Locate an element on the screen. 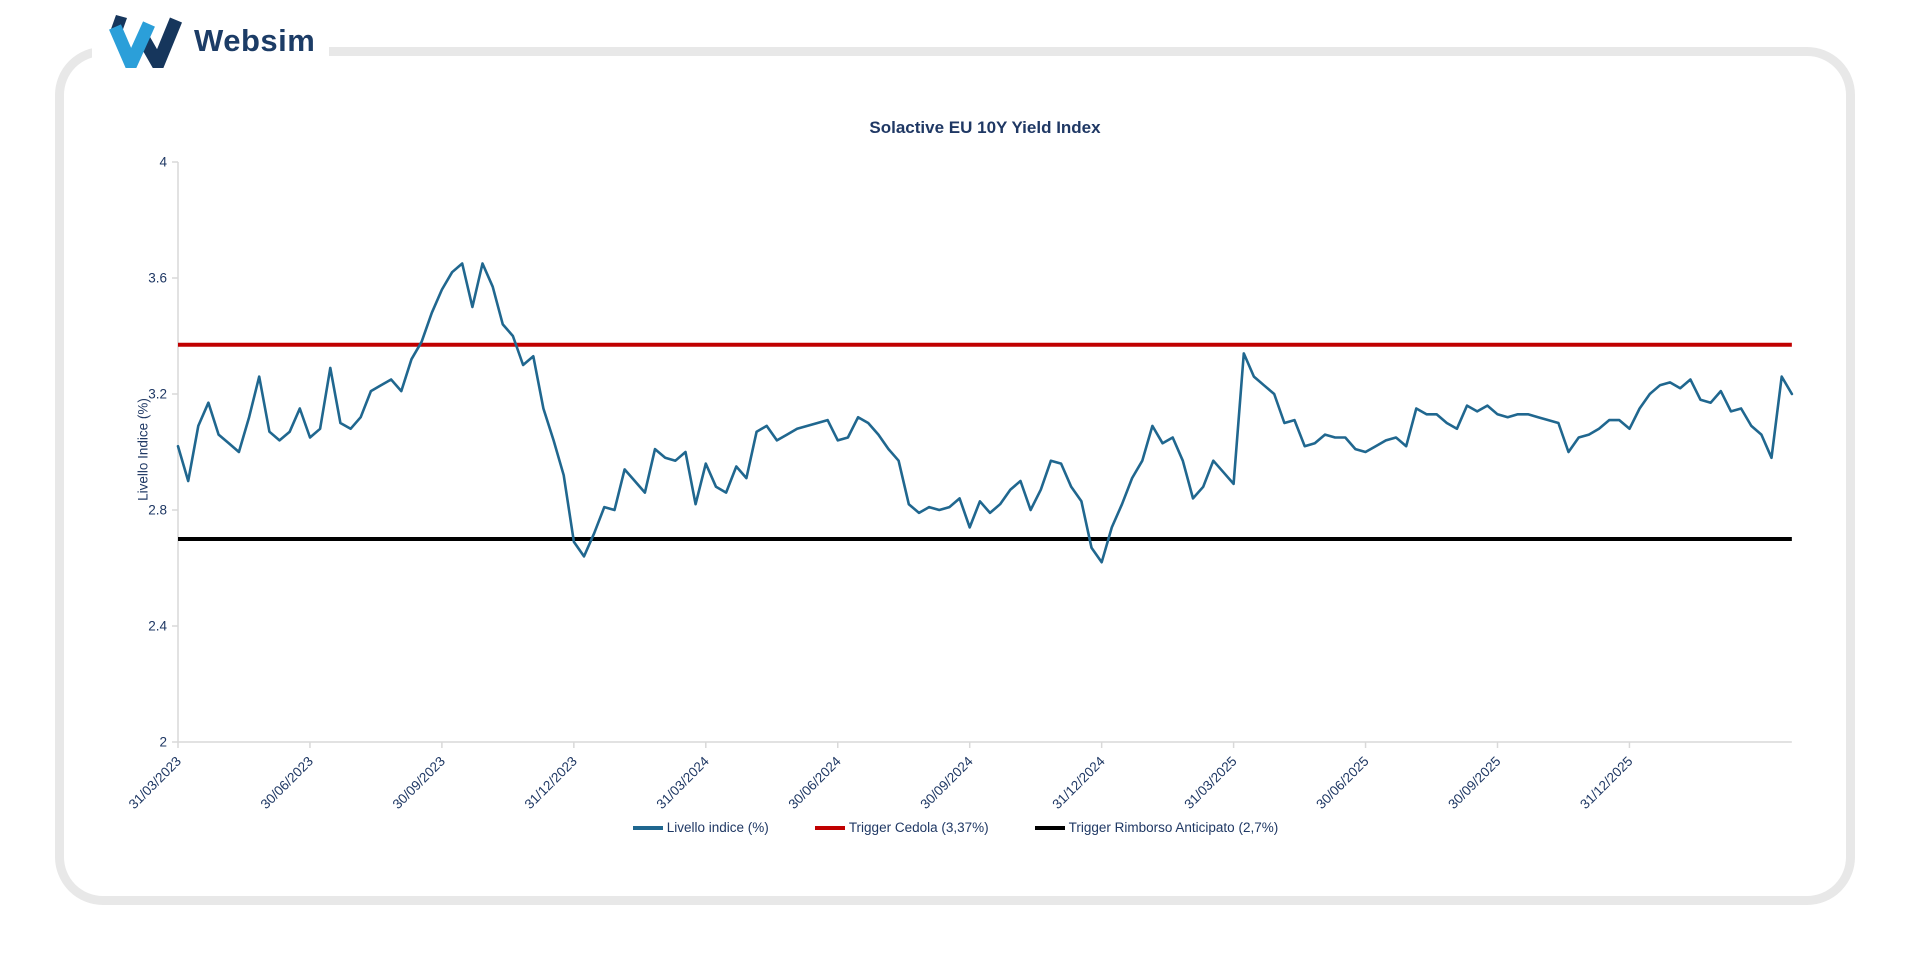  legend-label: Trigger Cedola (3,37%) is located at coordinates (918, 827).